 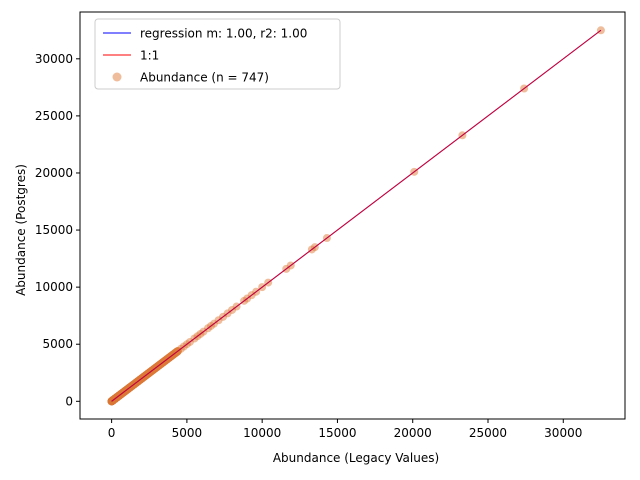 What do you see at coordinates (54, 116) in the screenshot?
I see `y-tick-label: 25000` at bounding box center [54, 116].